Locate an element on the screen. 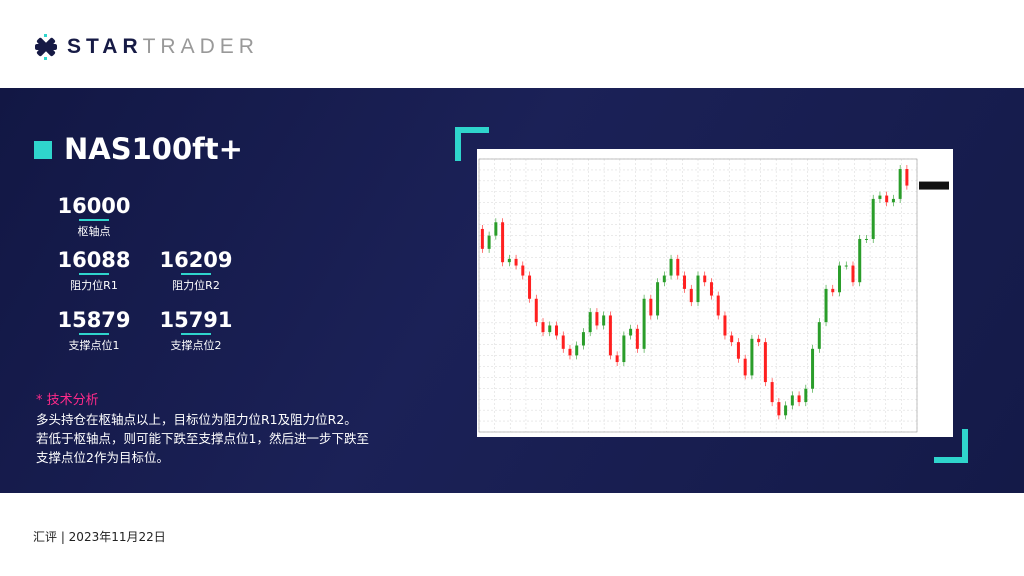 This screenshot has width=1024, height=576. s2-level: 15791 支撑点位2 is located at coordinates (196, 330).